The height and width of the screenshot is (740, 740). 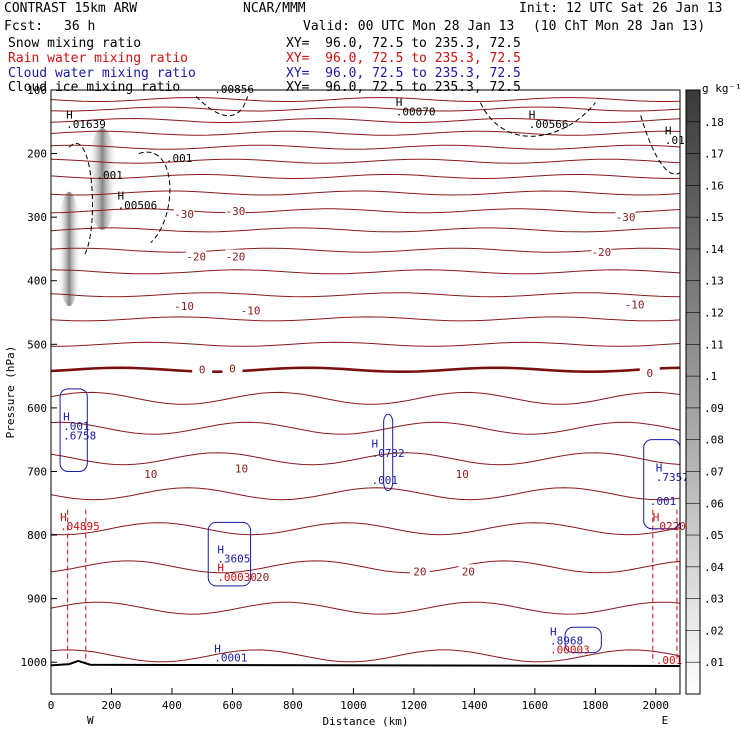 What do you see at coordinates (293, 705) in the screenshot?
I see `x-tick-label: 800` at bounding box center [293, 705].